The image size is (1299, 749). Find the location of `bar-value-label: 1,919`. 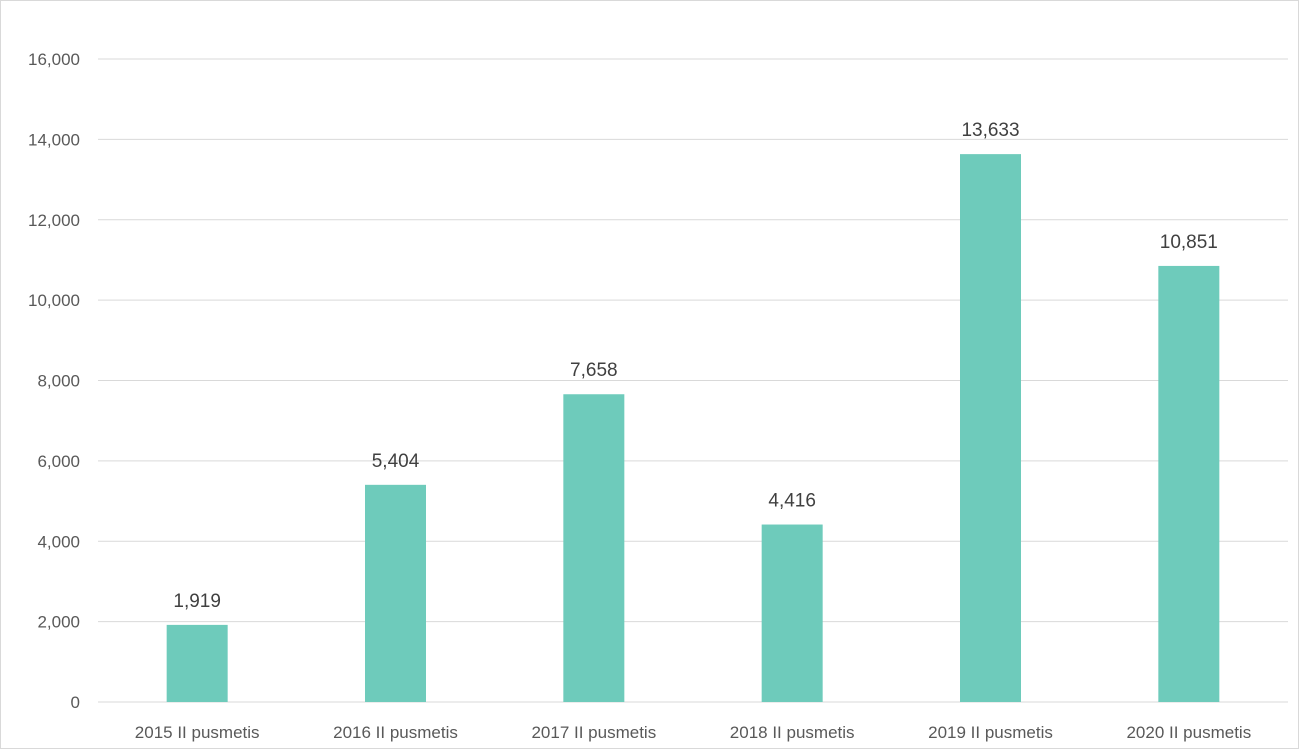

bar-value-label: 1,919 is located at coordinates (197, 601).